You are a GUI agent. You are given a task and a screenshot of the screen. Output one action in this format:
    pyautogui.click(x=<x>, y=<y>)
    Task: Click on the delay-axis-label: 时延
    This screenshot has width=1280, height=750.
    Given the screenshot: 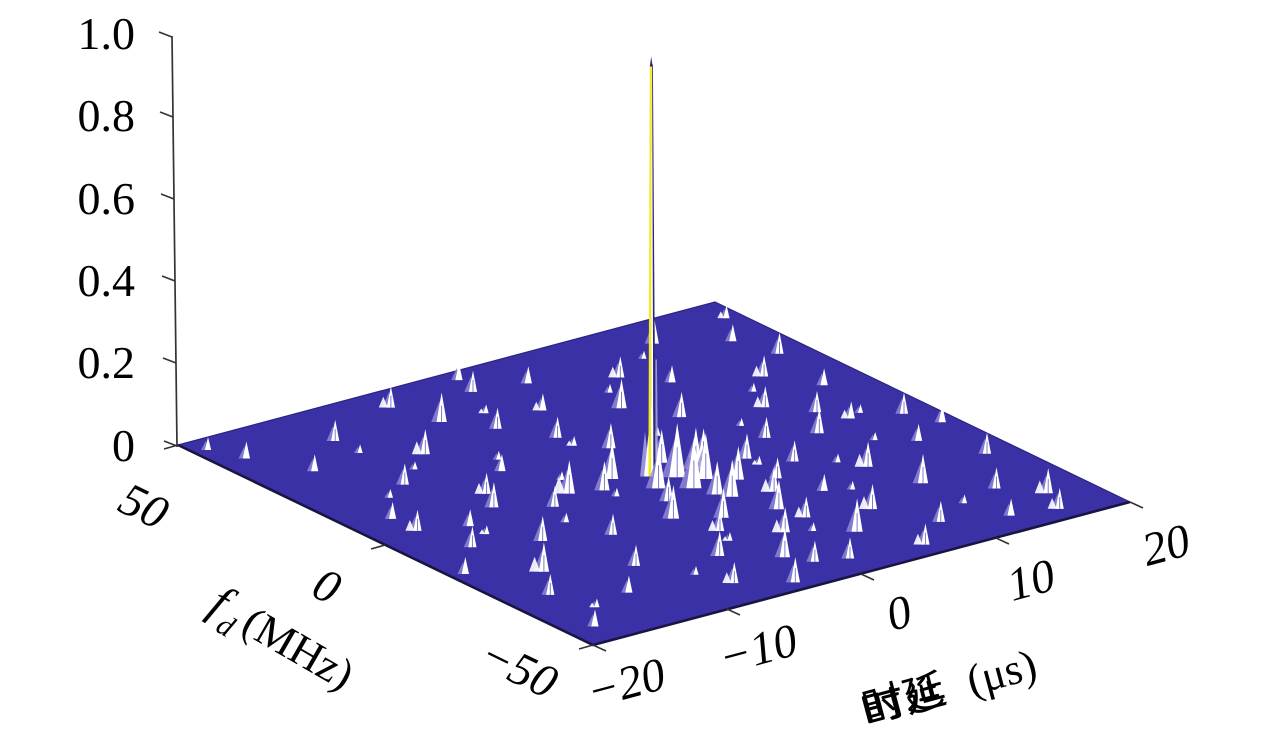 What is the action you would take?
    pyautogui.click(x=950, y=686)
    